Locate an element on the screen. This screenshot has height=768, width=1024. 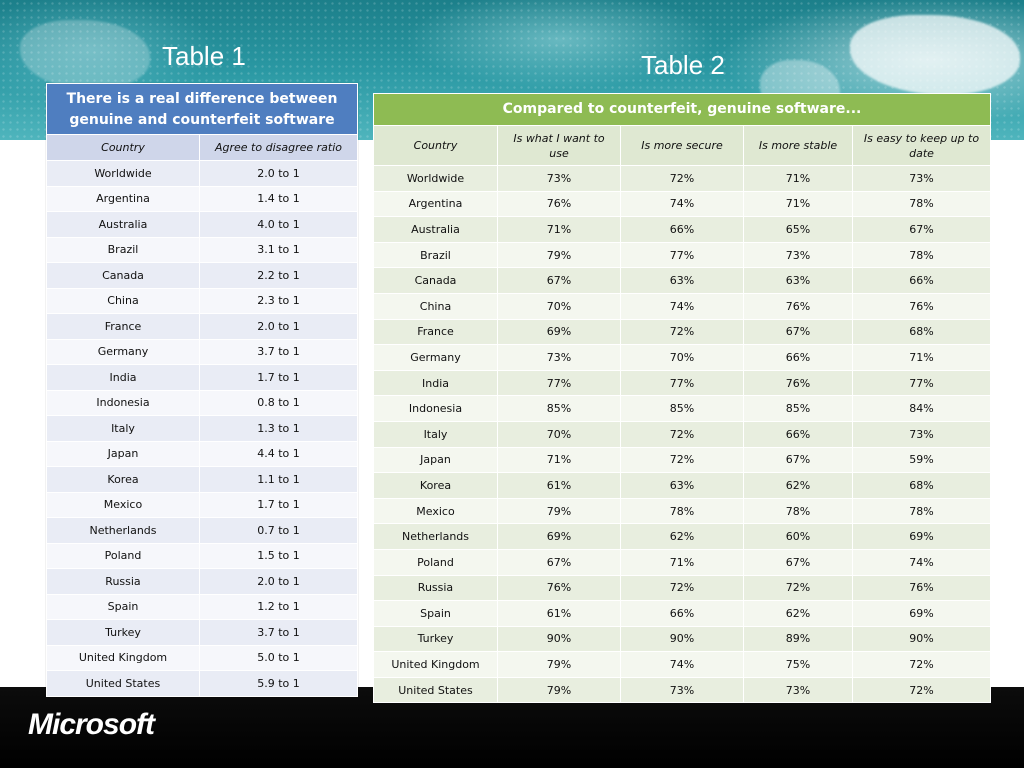
column-header: Agree to disagree ratio is located at coordinates (278, 147).